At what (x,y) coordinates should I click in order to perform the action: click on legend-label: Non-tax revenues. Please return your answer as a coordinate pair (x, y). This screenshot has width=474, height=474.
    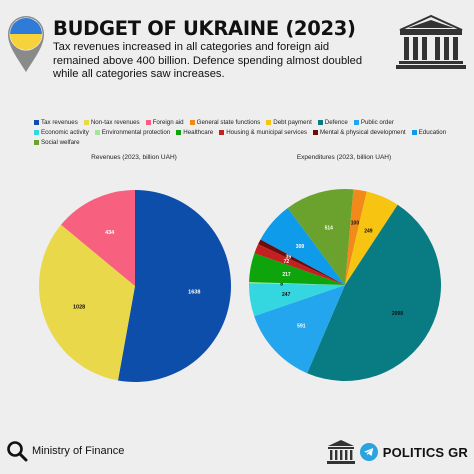
    Looking at the image, I should click on (115, 122).